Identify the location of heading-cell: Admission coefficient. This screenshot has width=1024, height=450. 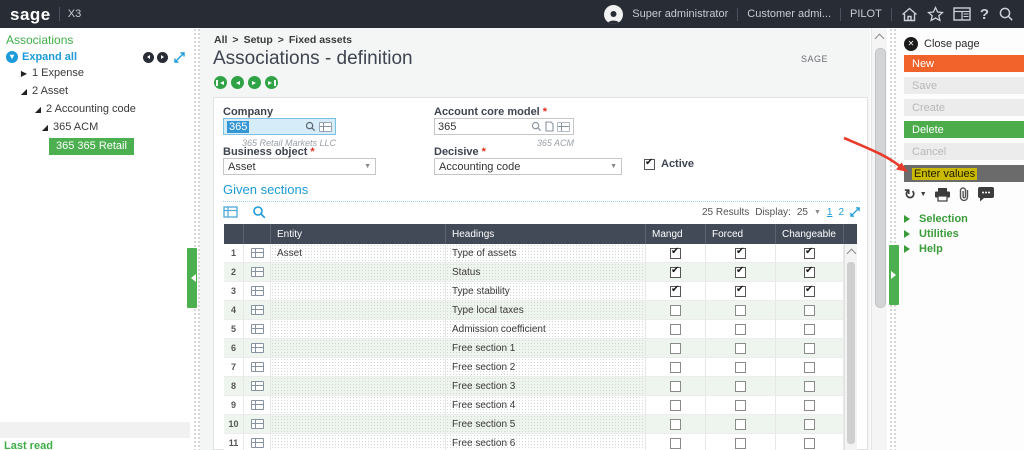
(546, 329).